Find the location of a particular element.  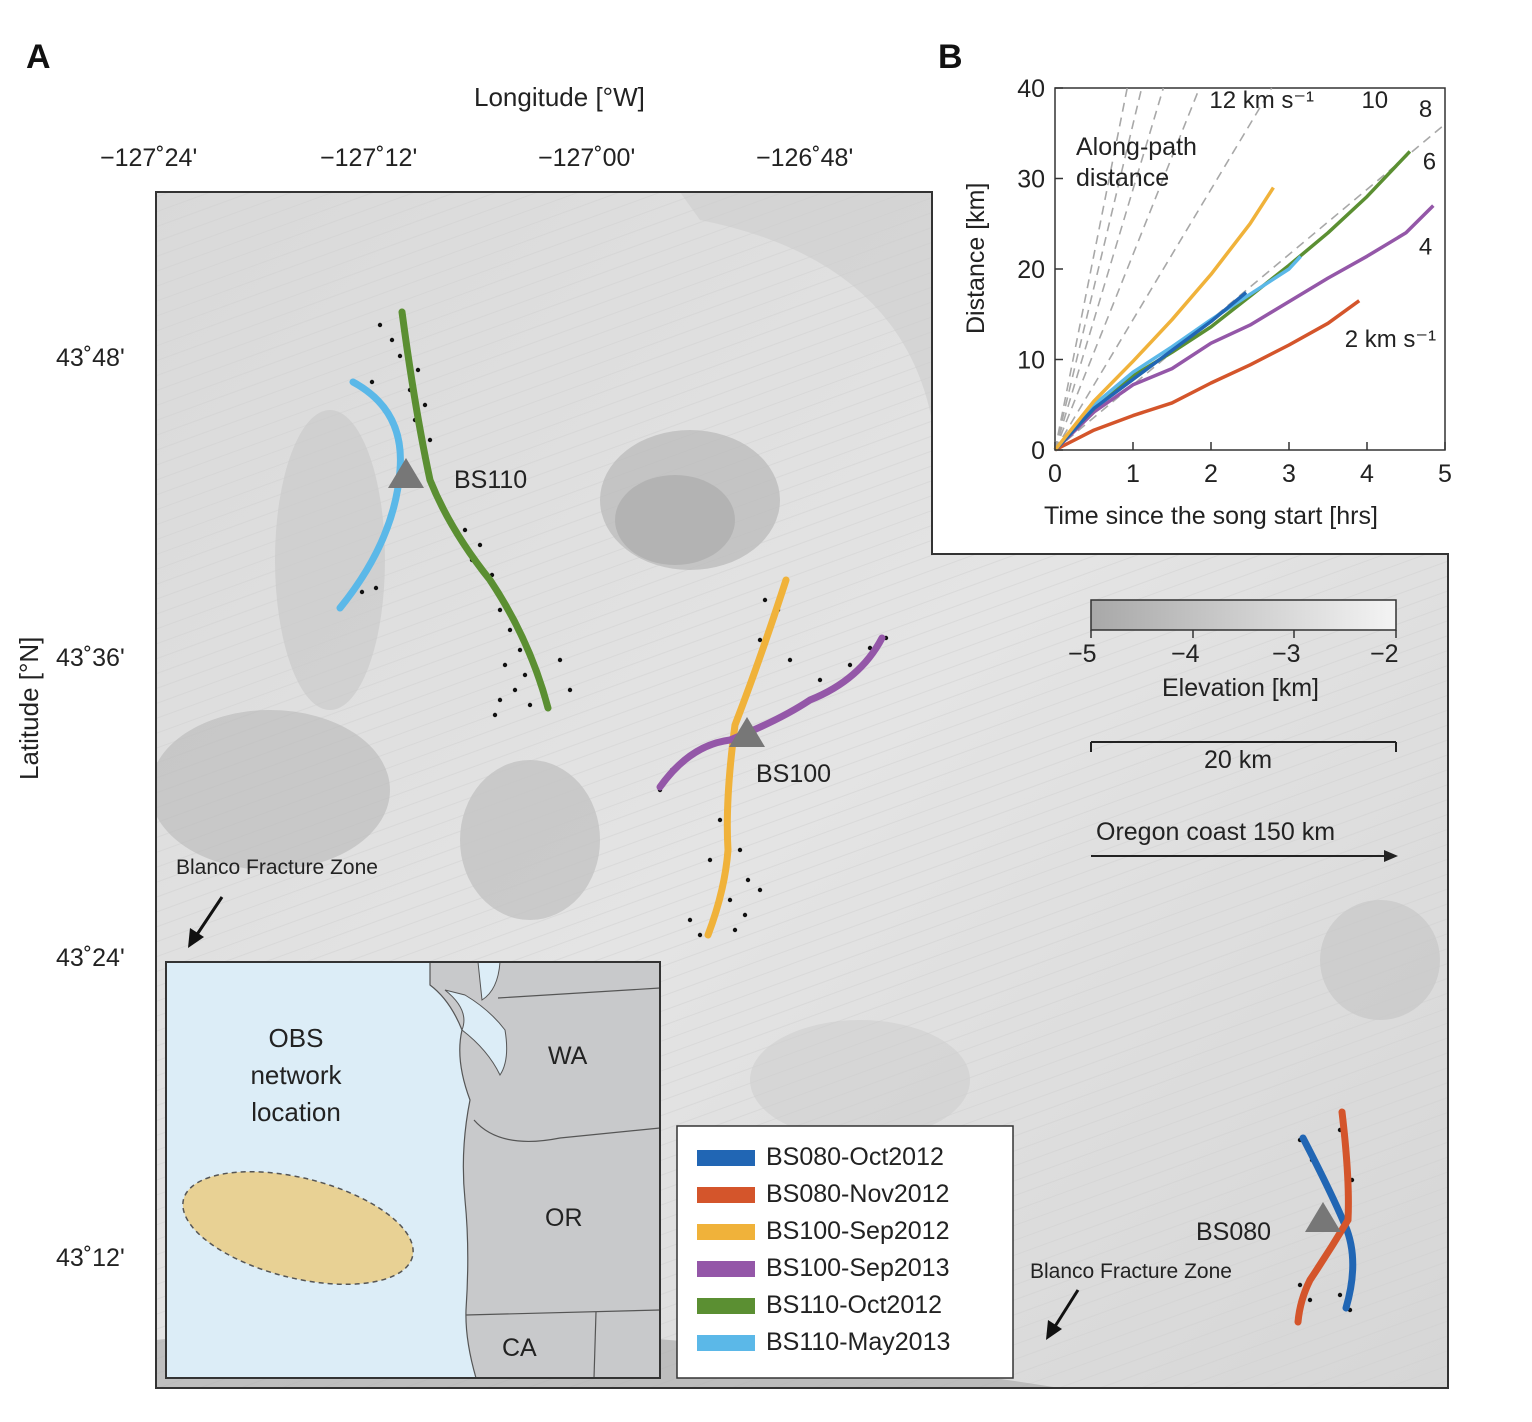

lat-tick: 43˚36' is located at coordinates (90, 658).